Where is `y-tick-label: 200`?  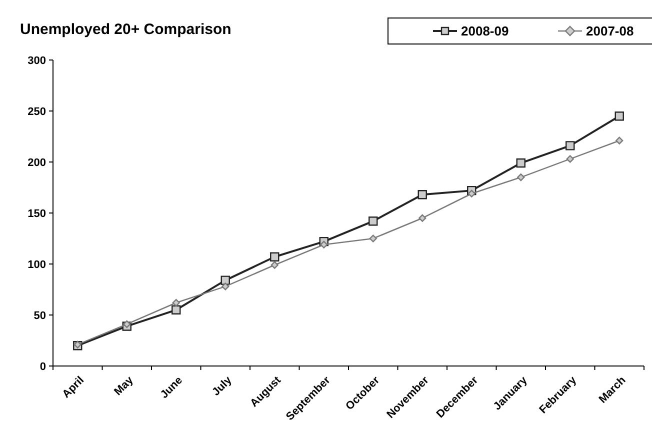
y-tick-label: 200 is located at coordinates (37, 162).